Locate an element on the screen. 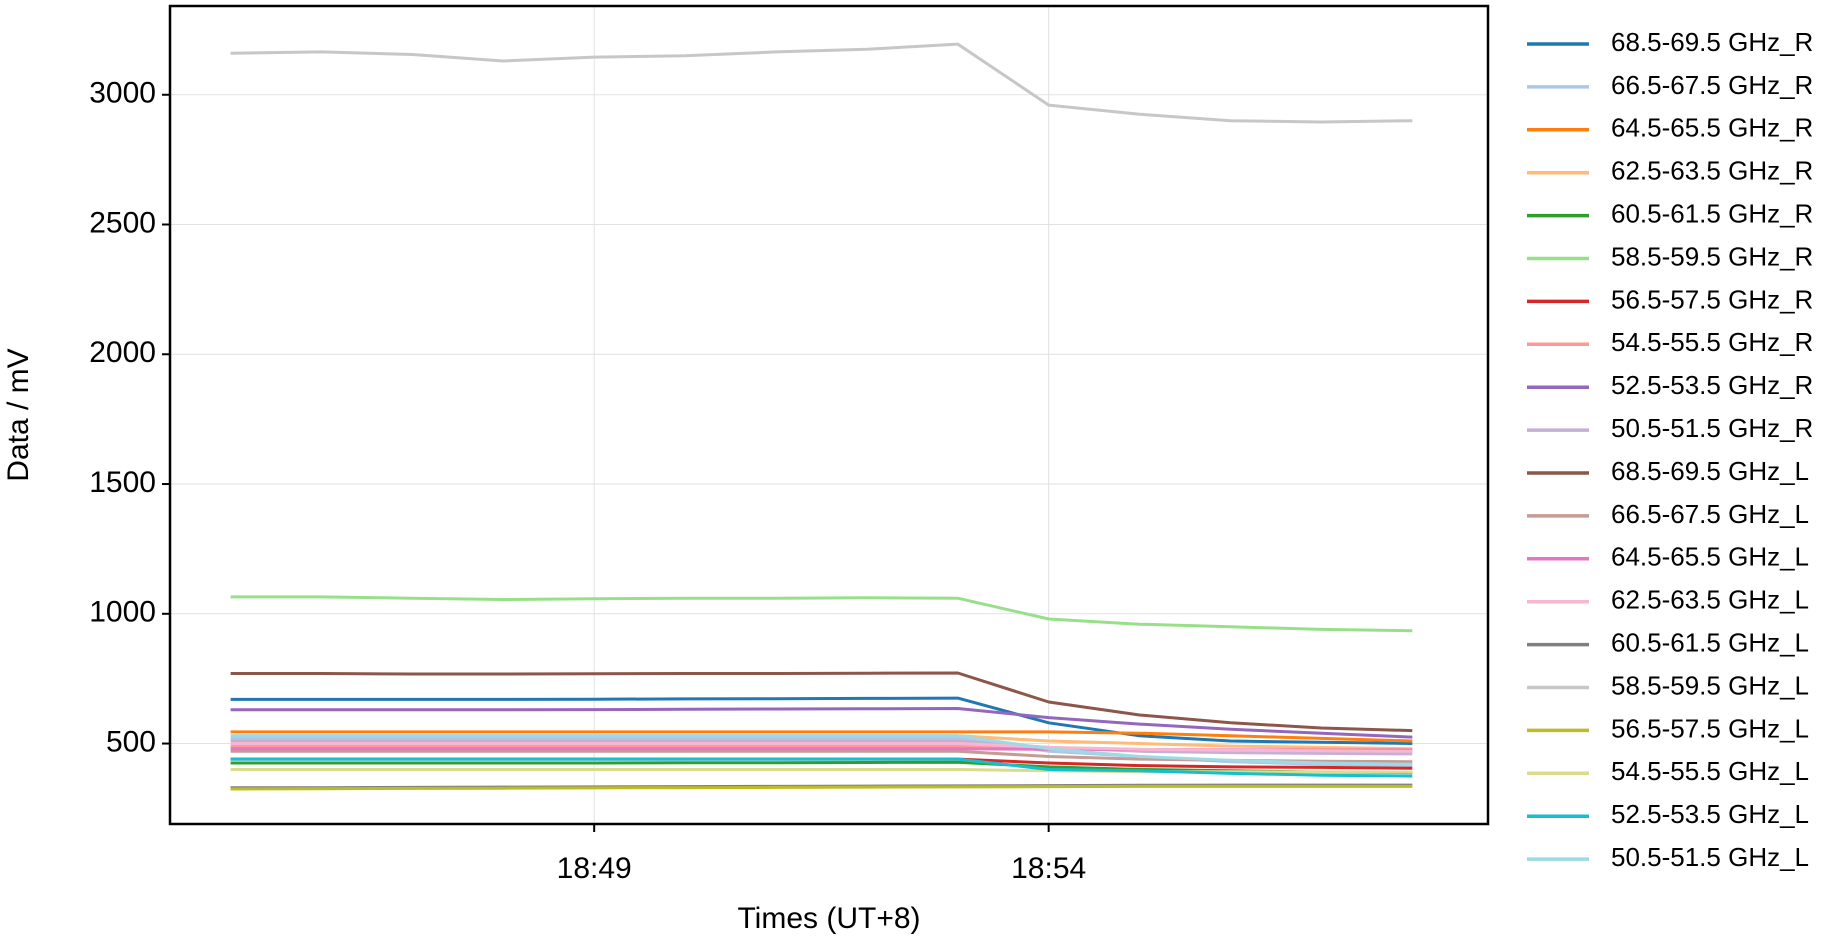  legend-label: 66.5-67.5 GHz_R is located at coordinates (1712, 85).